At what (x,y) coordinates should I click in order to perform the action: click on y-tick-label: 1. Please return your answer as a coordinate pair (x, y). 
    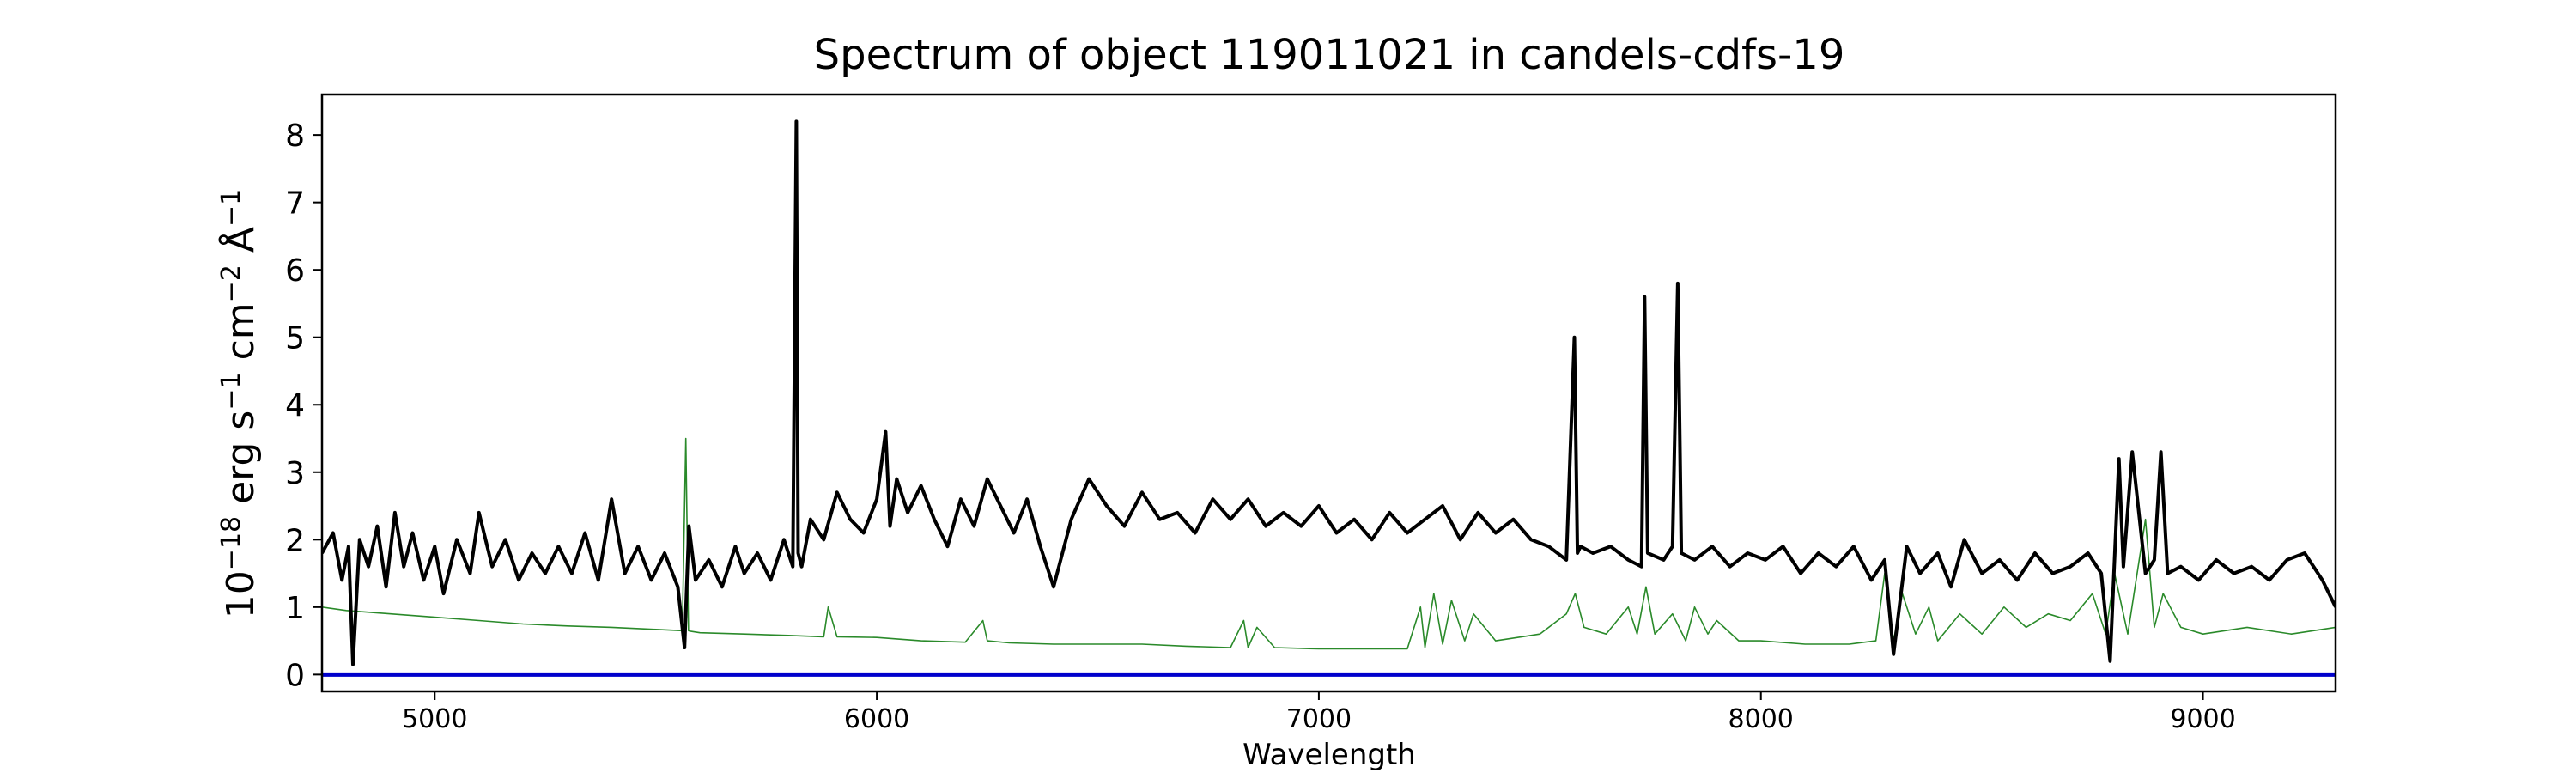
    Looking at the image, I should click on (295, 608).